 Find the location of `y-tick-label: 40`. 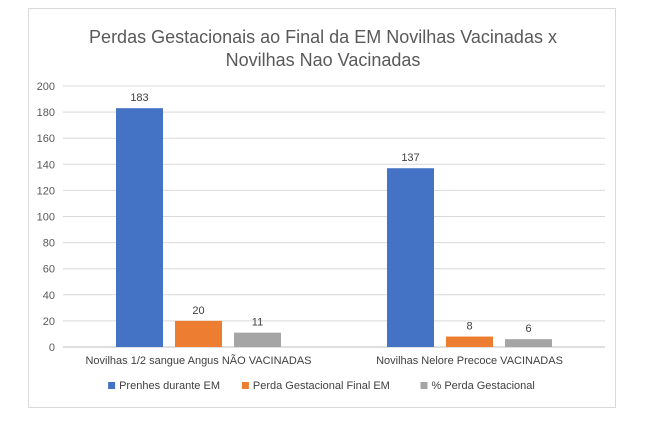

y-tick-label: 40 is located at coordinates (49, 296).